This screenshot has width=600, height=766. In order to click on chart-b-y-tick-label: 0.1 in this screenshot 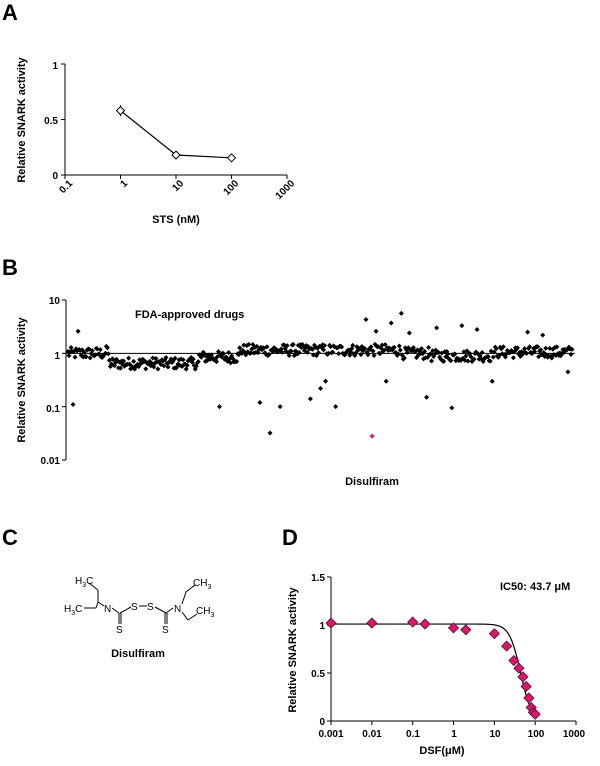, I will do `click(53, 409)`.